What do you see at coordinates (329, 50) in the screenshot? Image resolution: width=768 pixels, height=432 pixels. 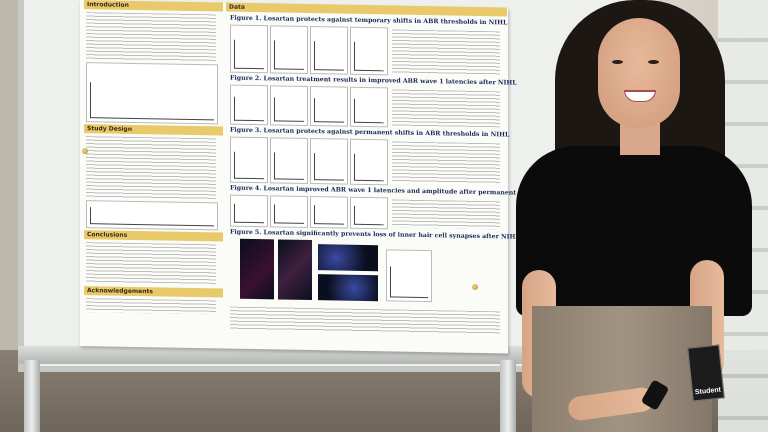 I see `fig1-panel-c` at bounding box center [329, 50].